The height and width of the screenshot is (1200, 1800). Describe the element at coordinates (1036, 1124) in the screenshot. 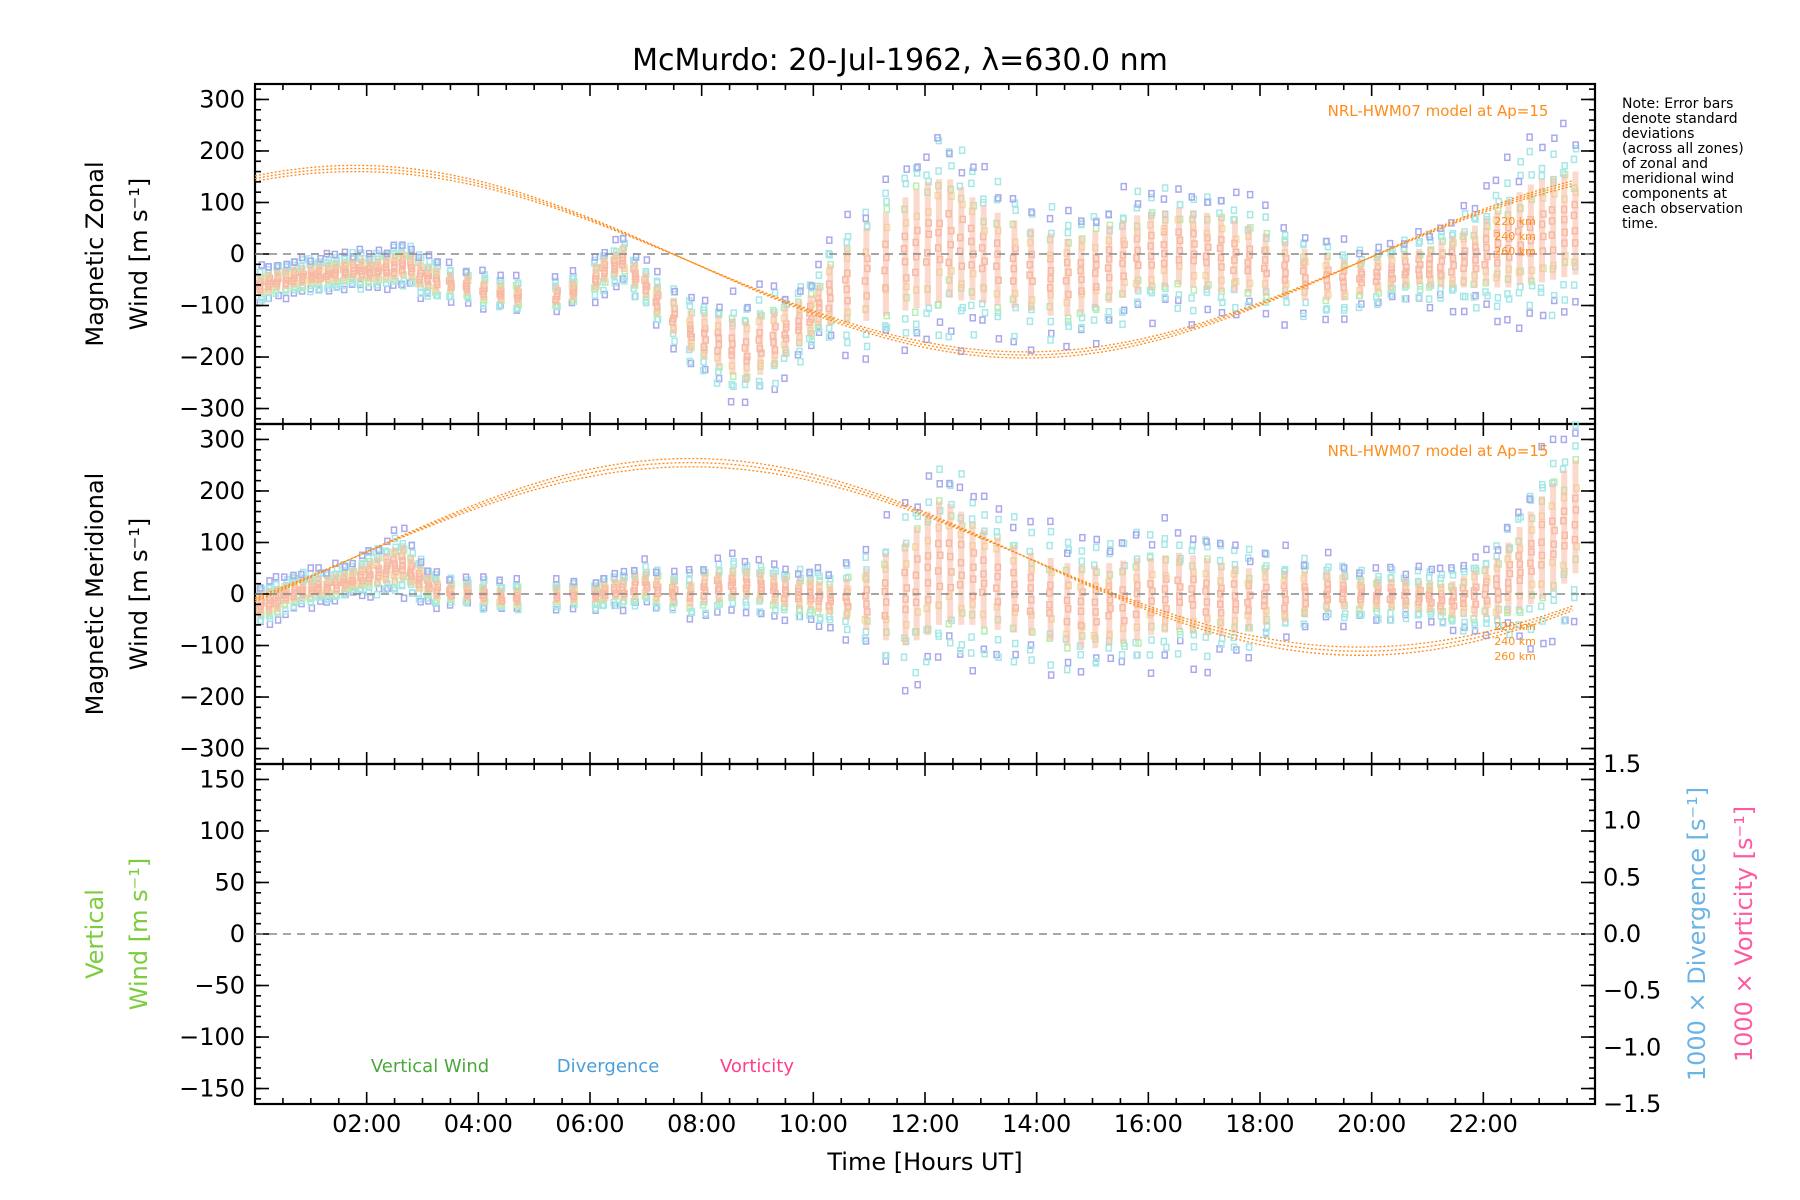

I see `x-tick-label: 14:00` at that location.